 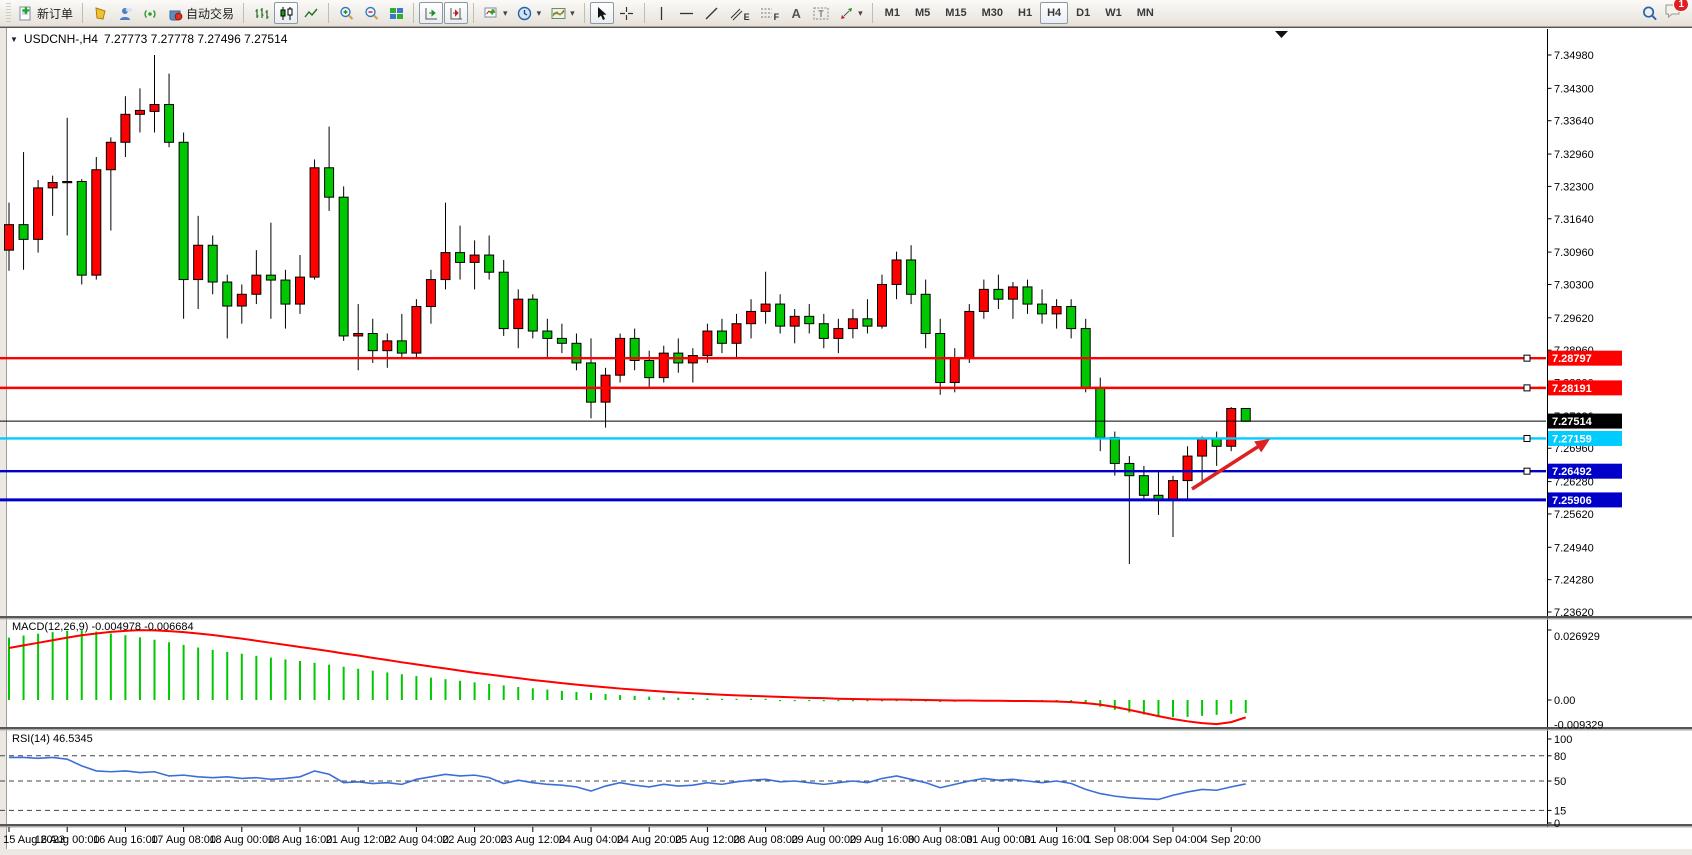 What do you see at coordinates (776, 17) in the screenshot?
I see `fibonacci-letter: F` at bounding box center [776, 17].